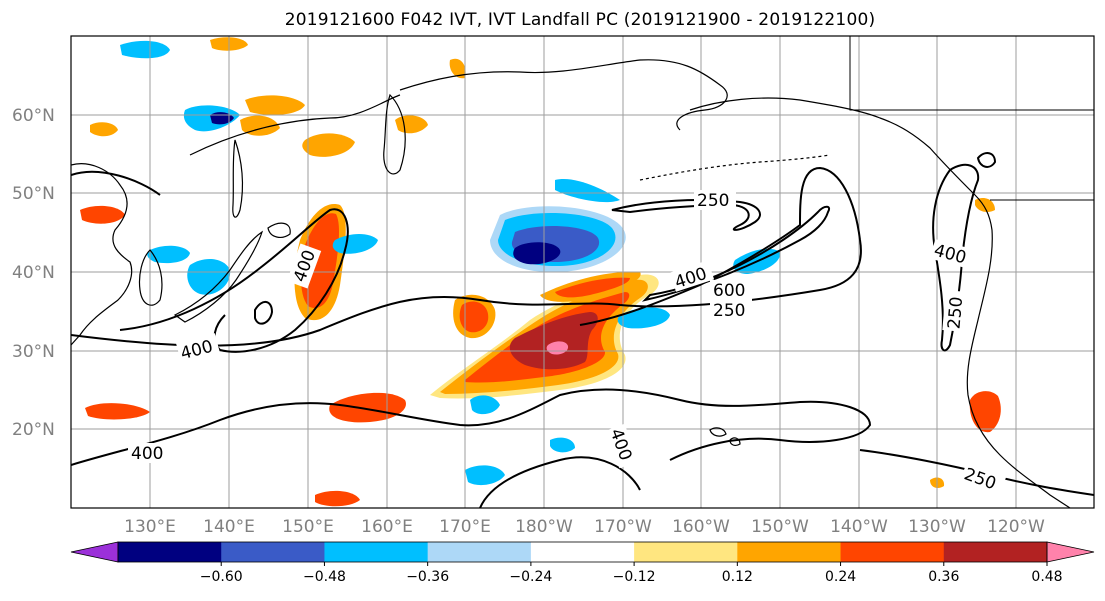 Image resolution: width=1105 pixels, height=601 pixels. I want to click on coast-sakhalin, so click(238, 178).